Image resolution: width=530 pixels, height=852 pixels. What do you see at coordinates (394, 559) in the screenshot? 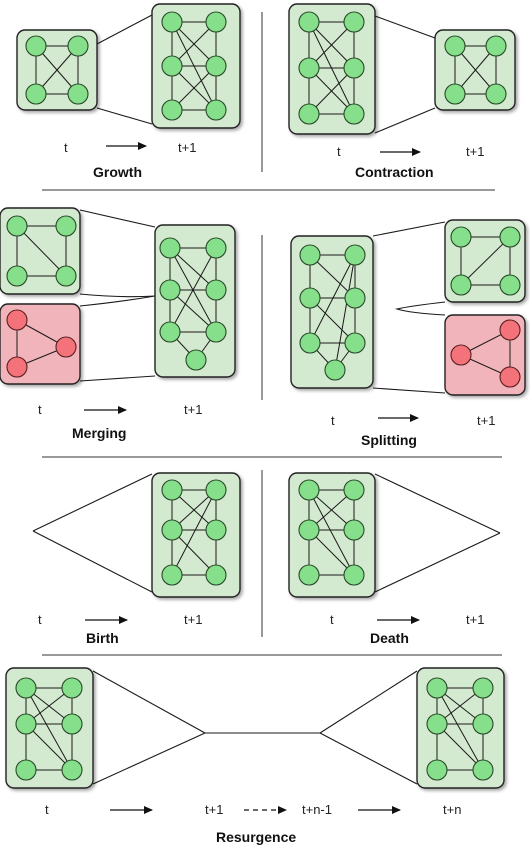
I see `death-panel: t t+1 Death` at bounding box center [394, 559].